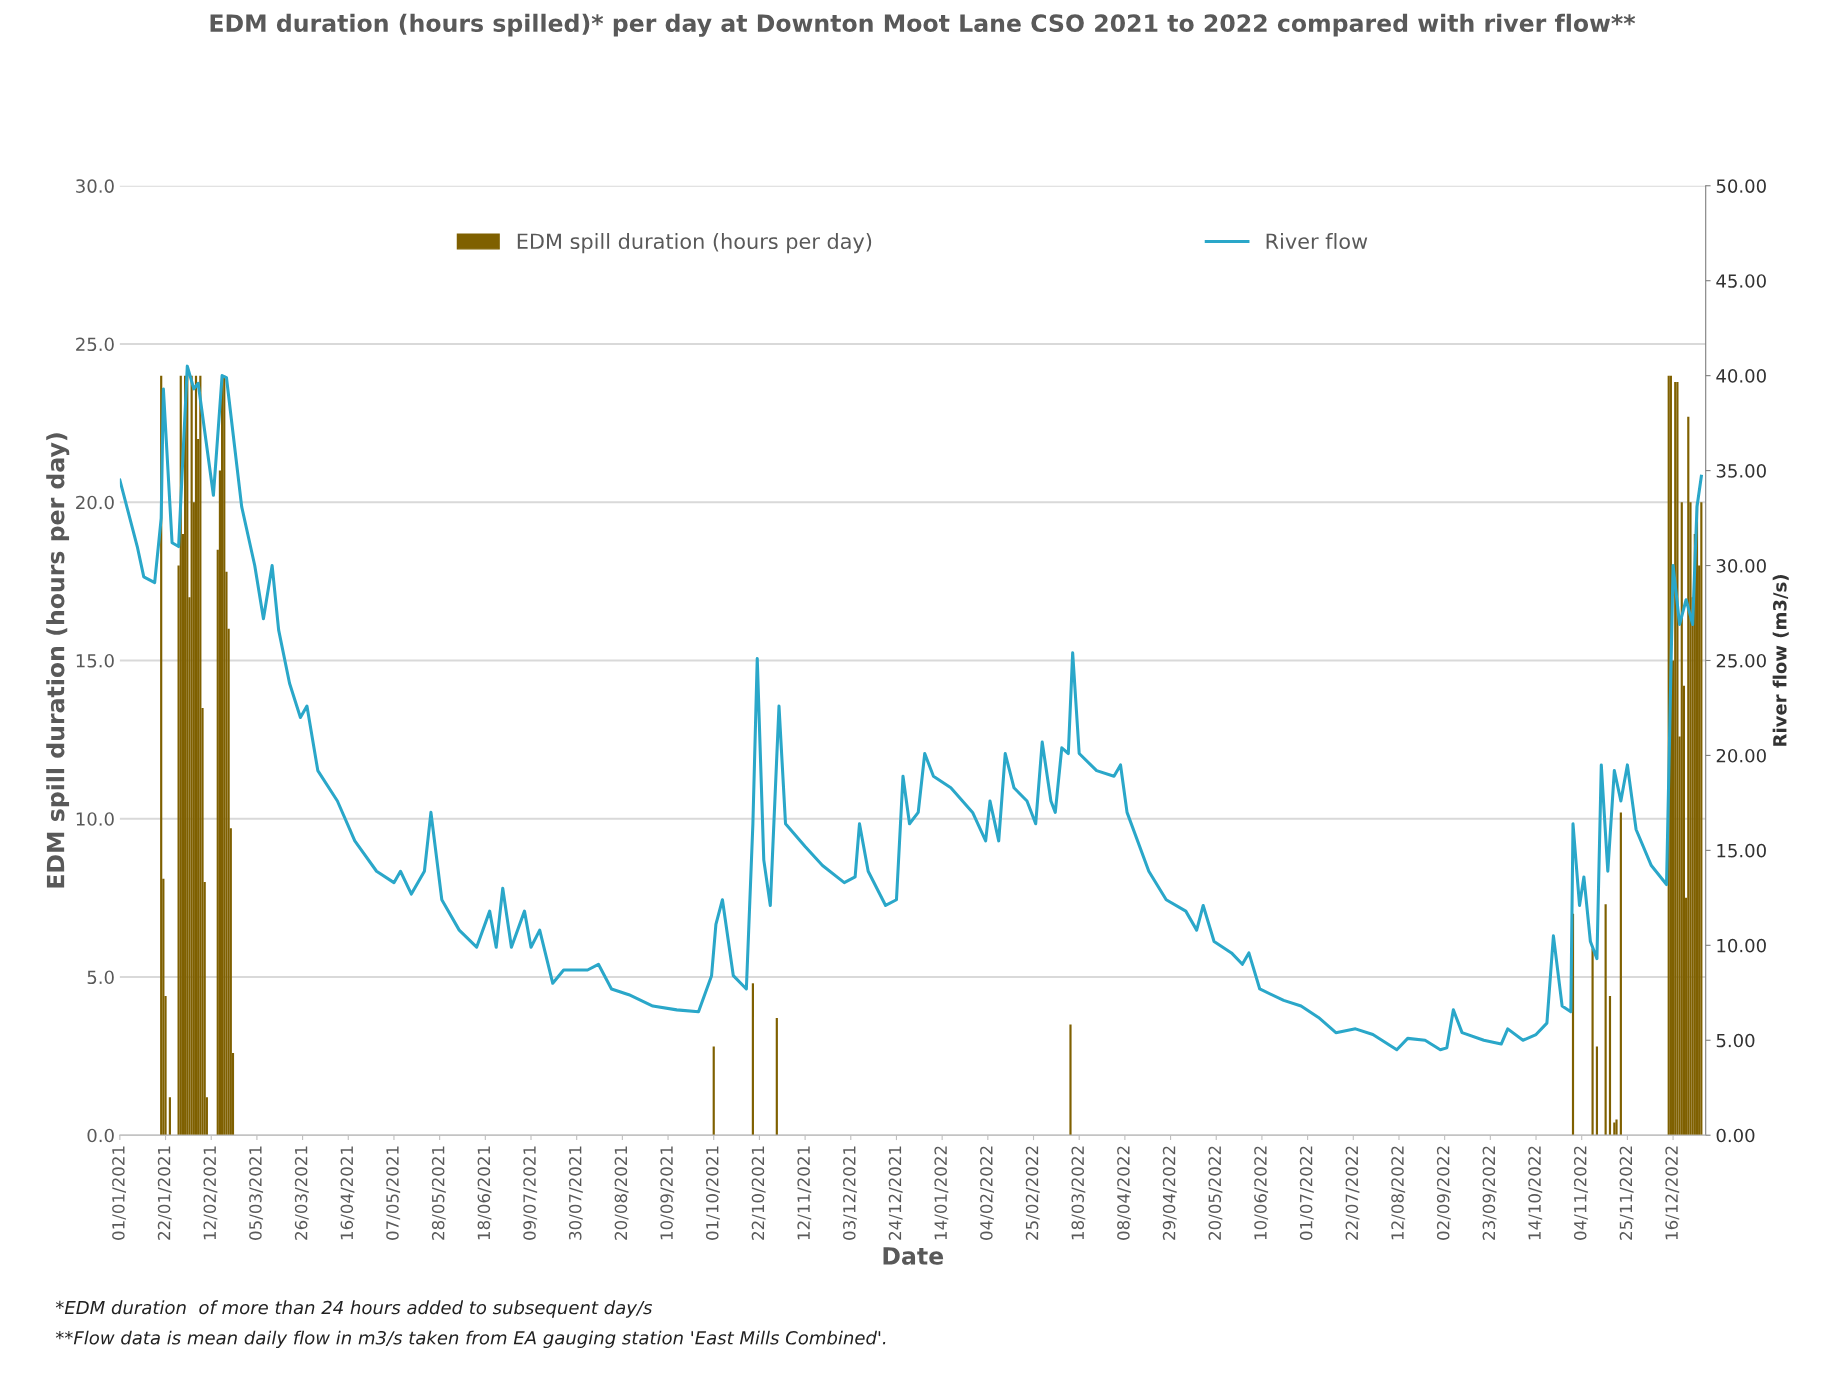  Describe the element at coordinates (758, 1193) in the screenshot. I see `x-tick-label: 22/10/2021` at that location.